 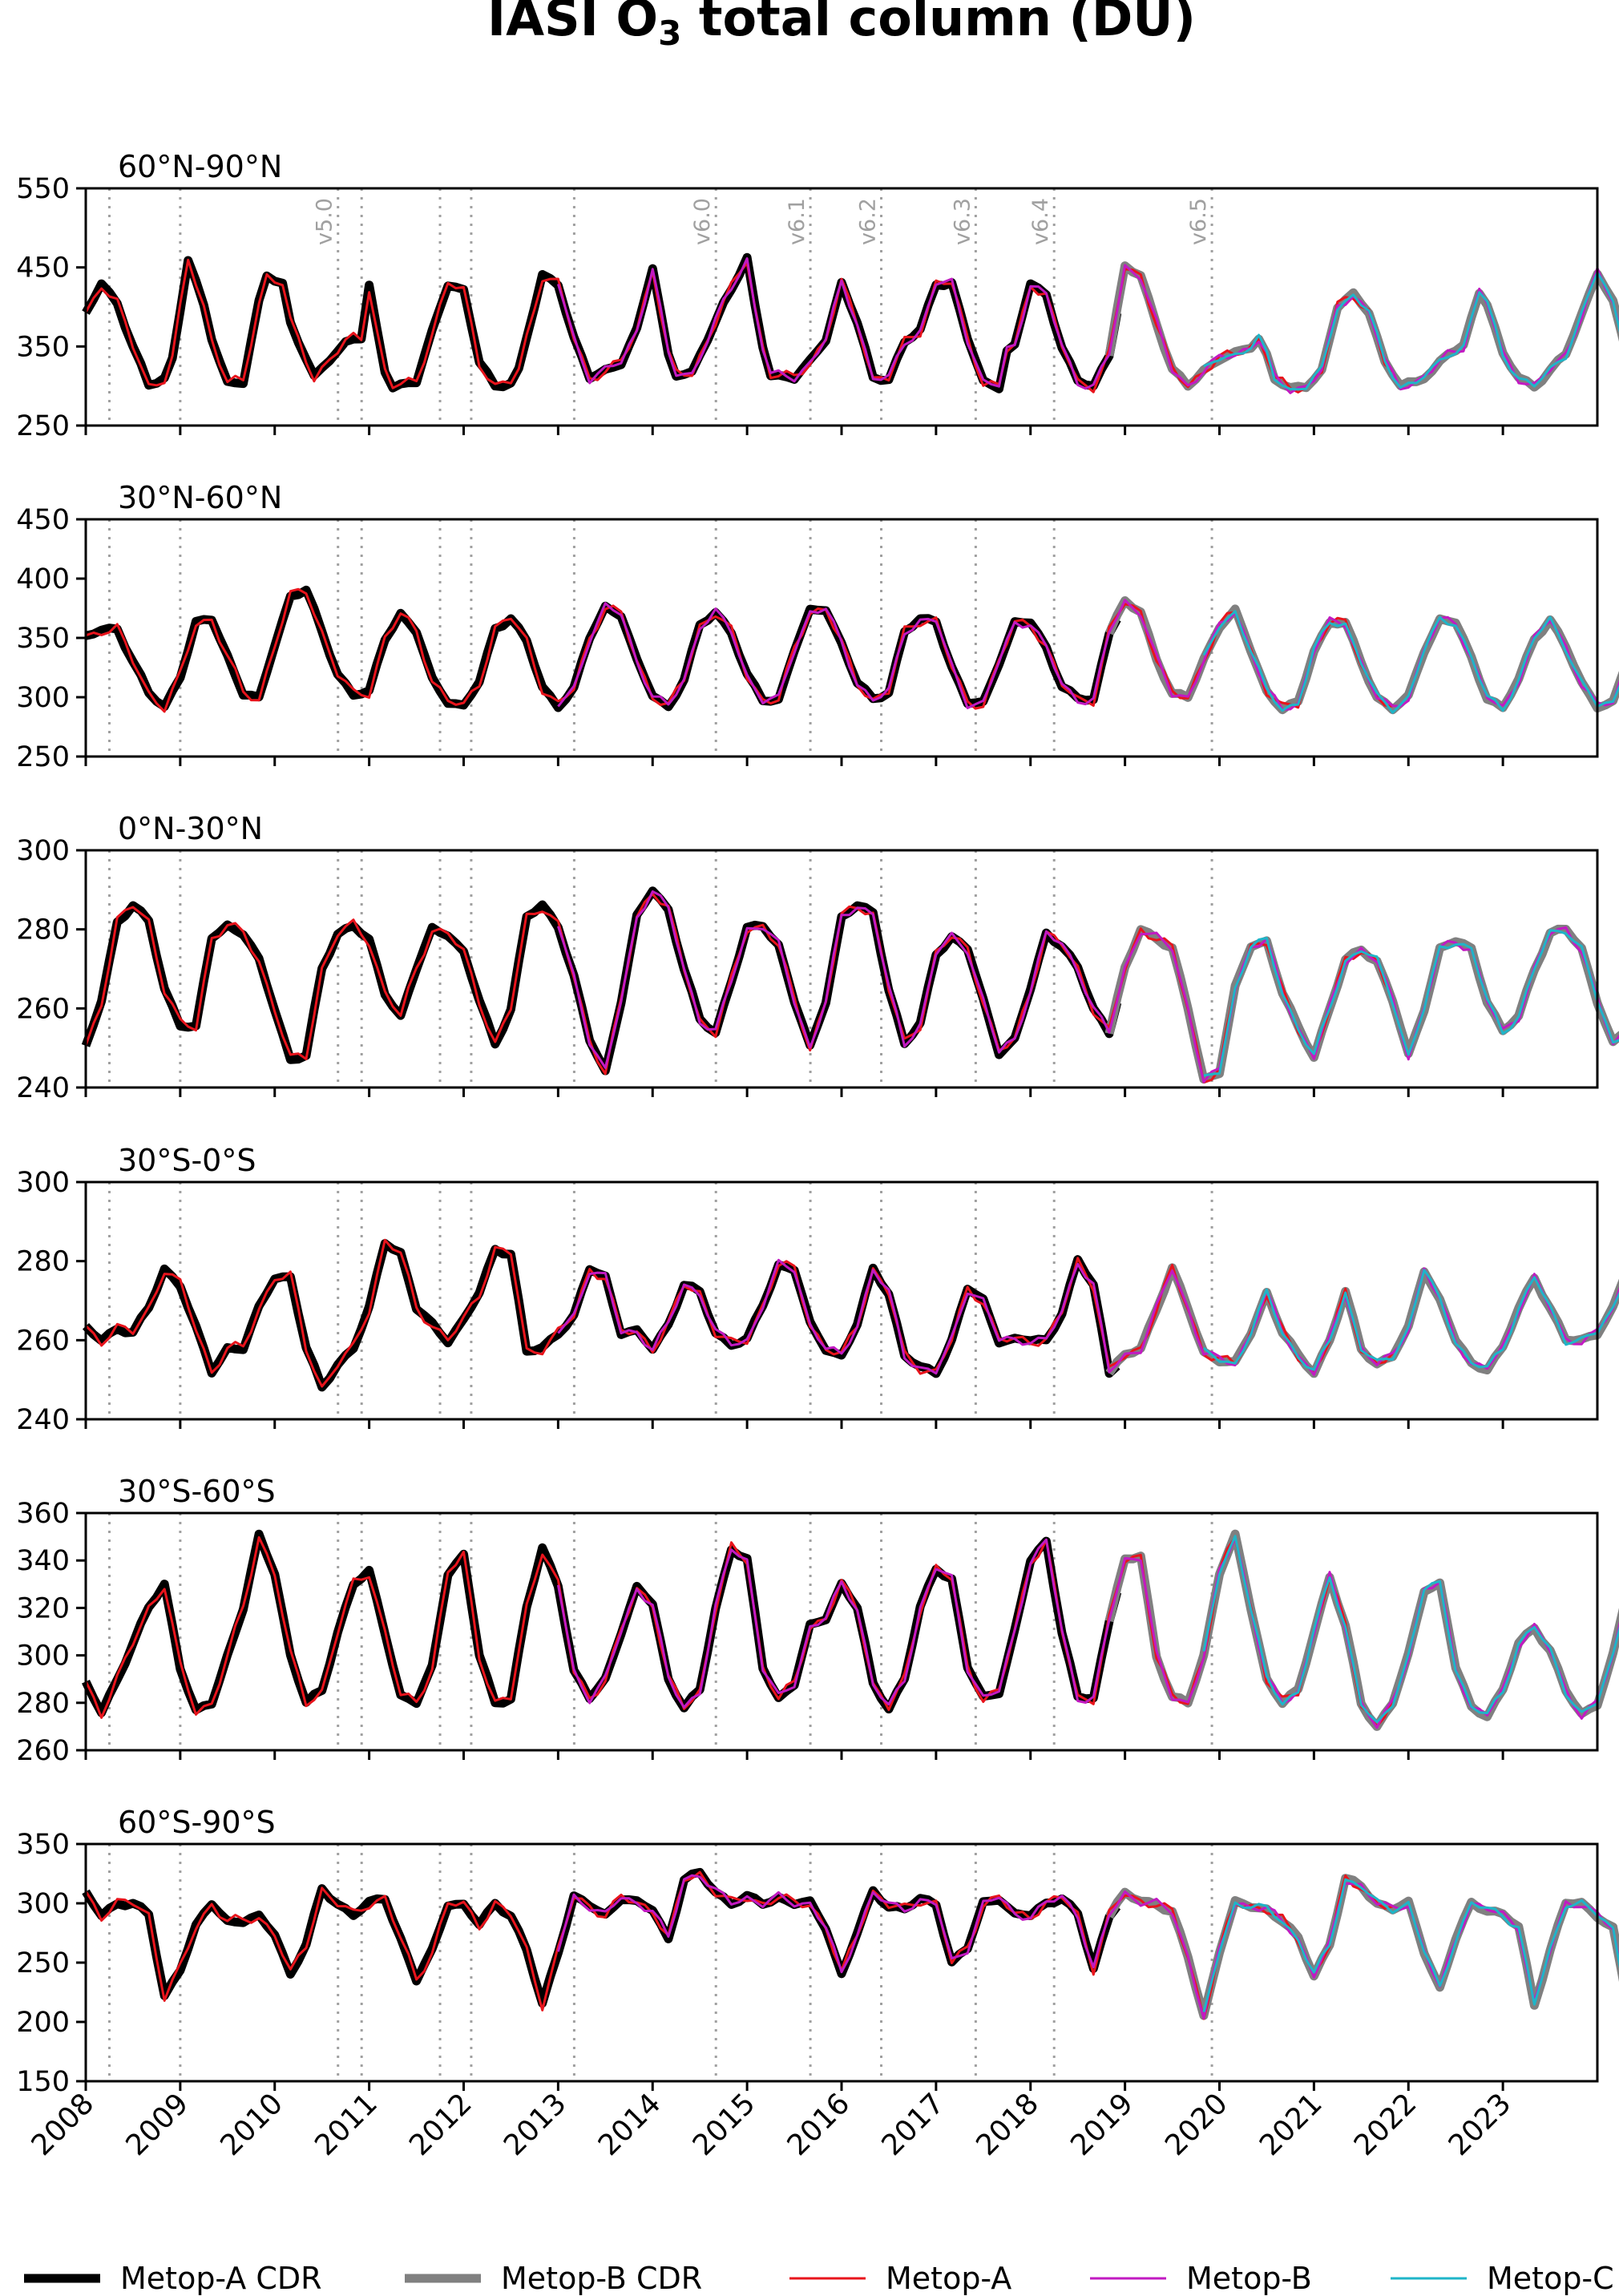 I want to click on panel-3: 240 260 280 300 0°N-30°N, so click(x=818, y=957).